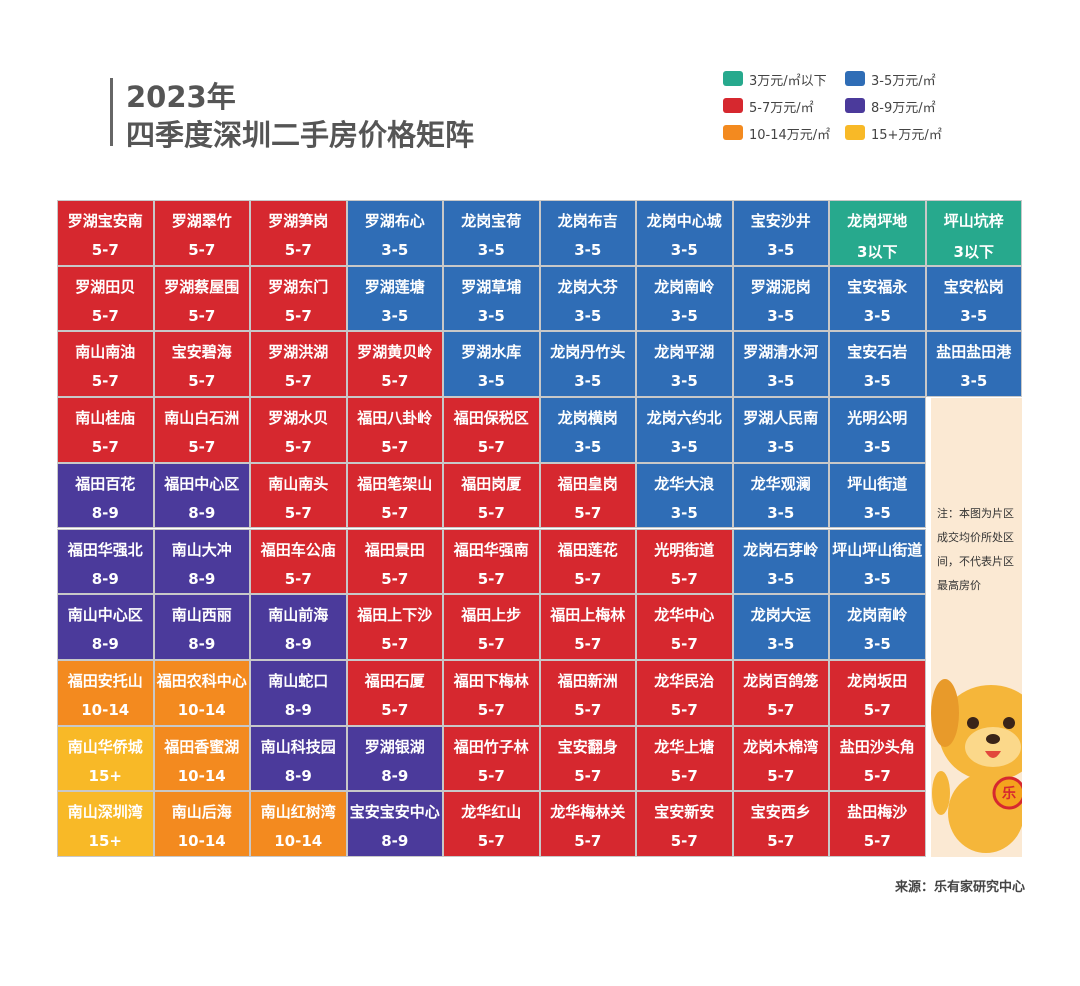  I want to click on price-cell: 龙岗南岭 3-5, so click(877, 627).